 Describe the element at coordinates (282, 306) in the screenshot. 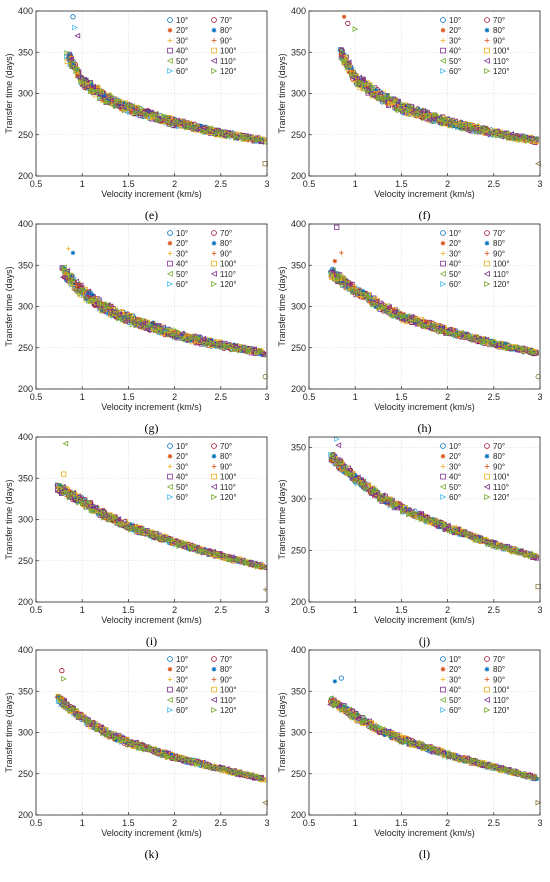

I see `y-axis-label: Transfer time (days)` at that location.